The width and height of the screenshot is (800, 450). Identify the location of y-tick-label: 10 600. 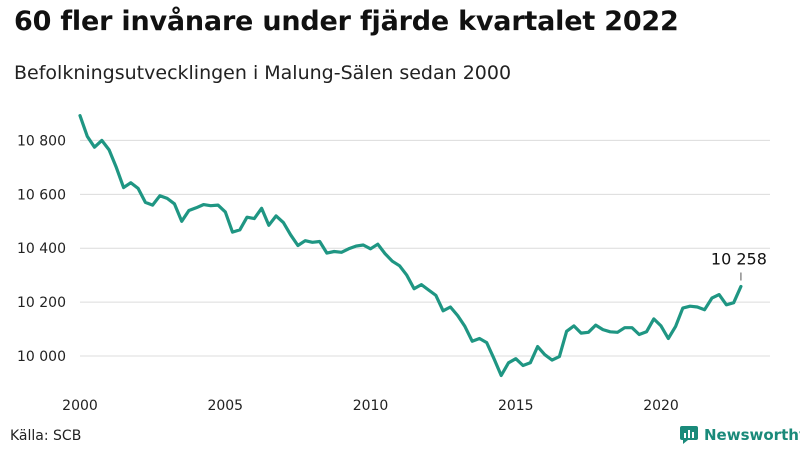
(41, 195).